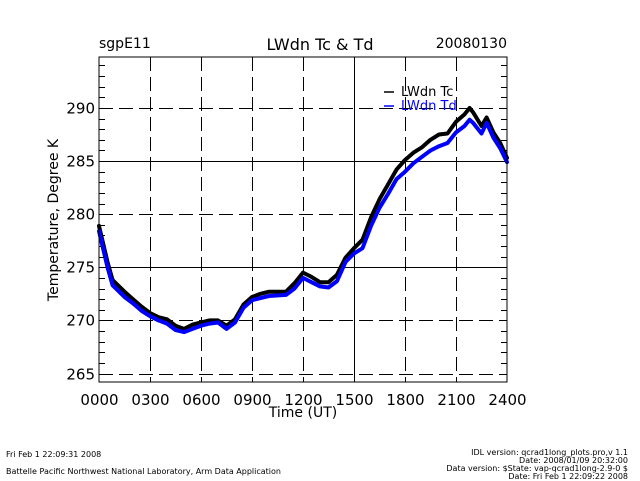 The image size is (640, 481). I want to click on y-tick-label: 280, so click(80, 215).